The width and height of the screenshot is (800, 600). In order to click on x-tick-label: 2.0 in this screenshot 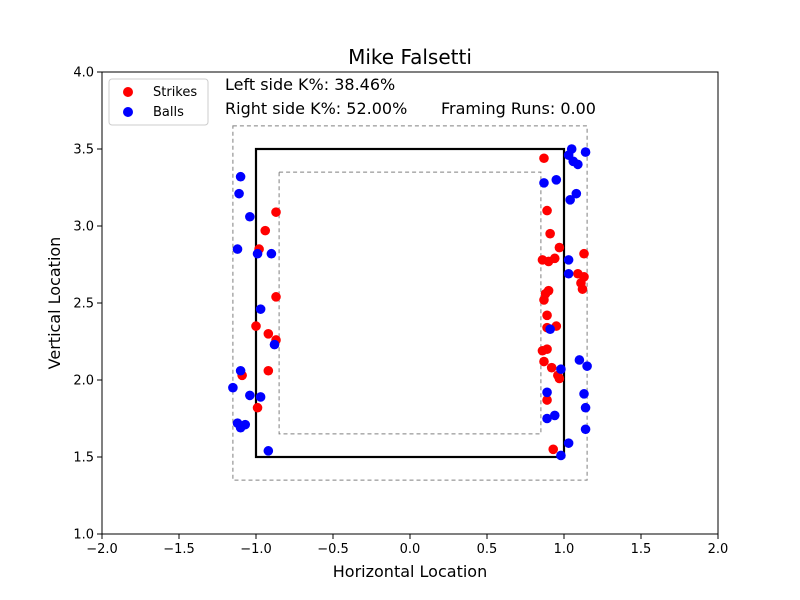, I will do `click(718, 549)`.